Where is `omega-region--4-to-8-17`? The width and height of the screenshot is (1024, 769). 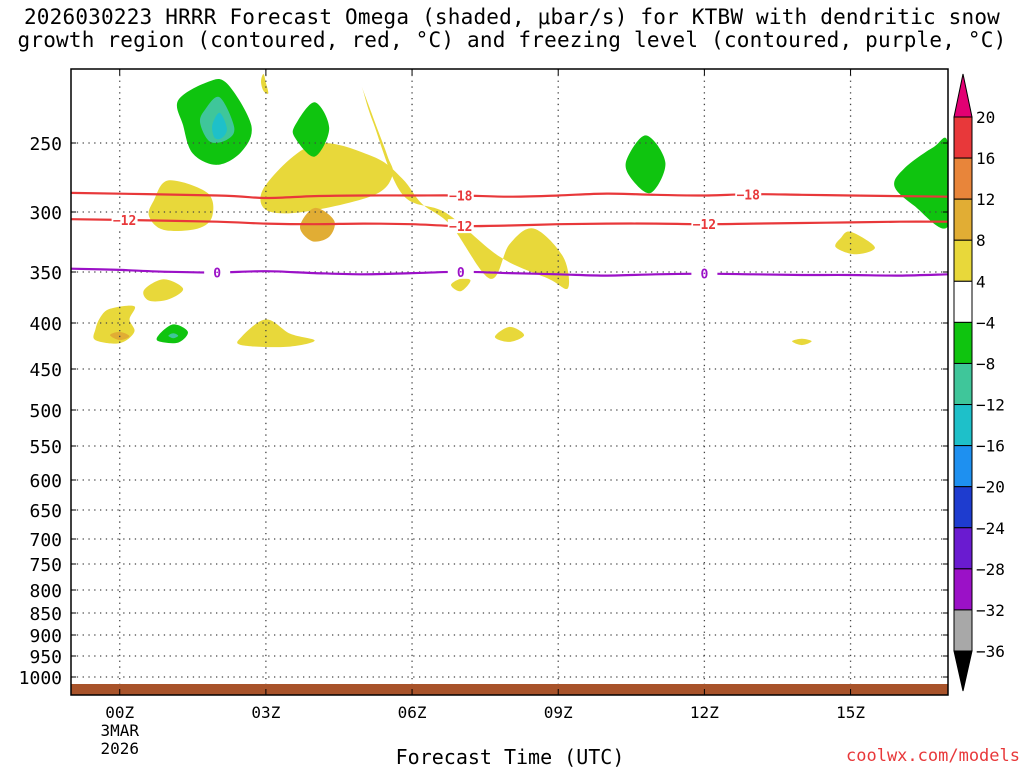 omega-region--4-to-8-17 is located at coordinates (921, 183).